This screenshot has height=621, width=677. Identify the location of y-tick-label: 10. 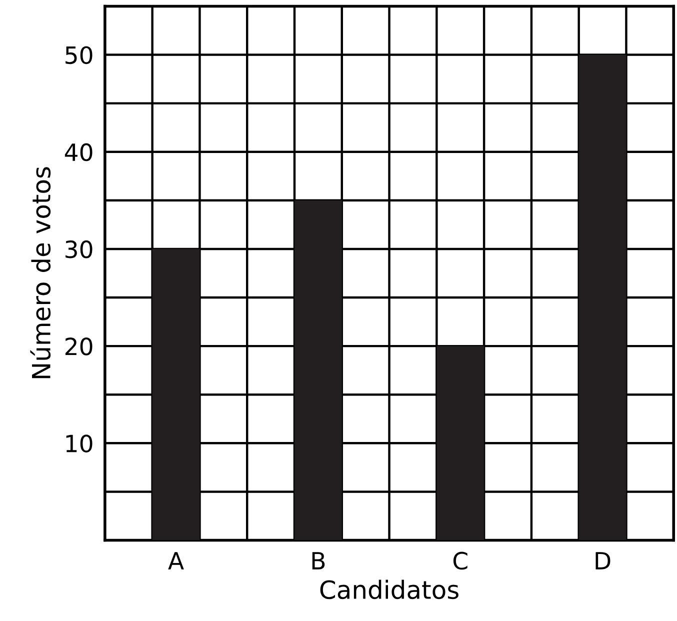
(79, 443).